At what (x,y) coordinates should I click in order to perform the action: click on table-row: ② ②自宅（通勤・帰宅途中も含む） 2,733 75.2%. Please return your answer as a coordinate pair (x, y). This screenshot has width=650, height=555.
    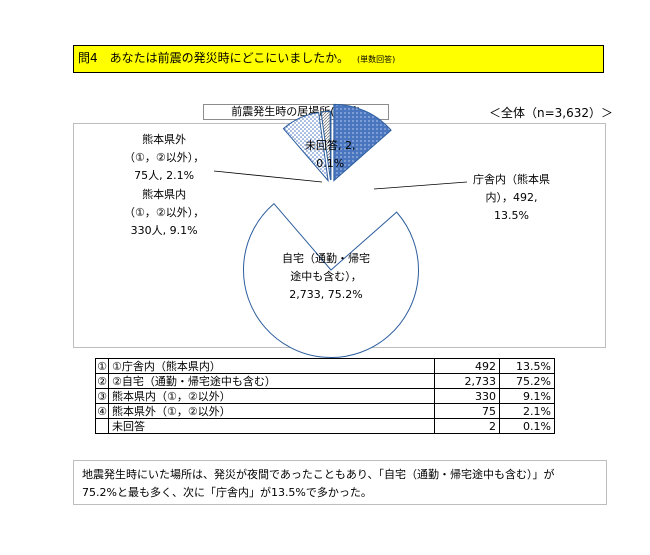
    Looking at the image, I should click on (325, 381).